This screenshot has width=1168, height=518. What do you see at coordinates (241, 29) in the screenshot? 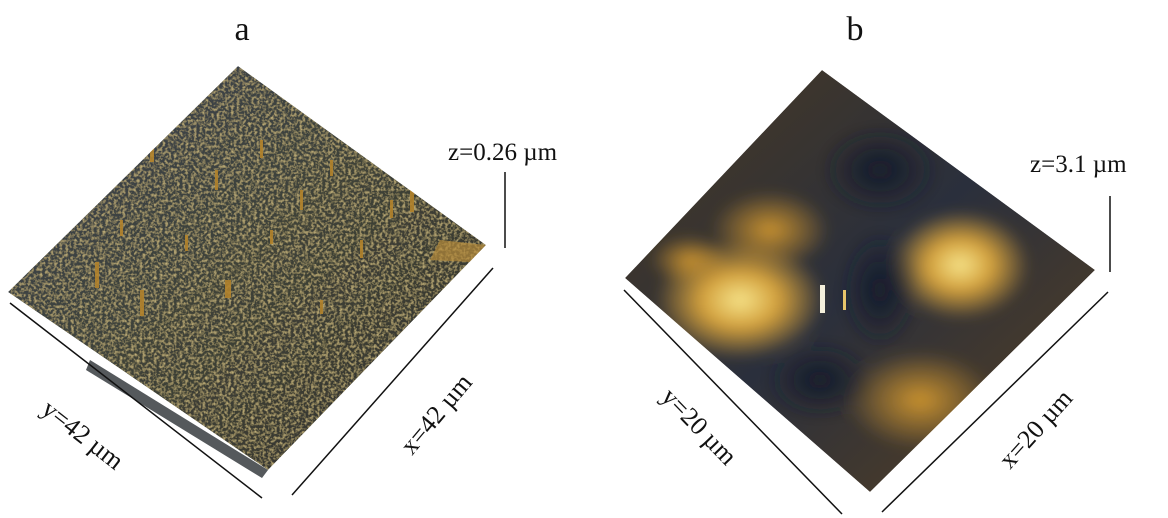
I see `panel-label-a: a` at bounding box center [241, 29].